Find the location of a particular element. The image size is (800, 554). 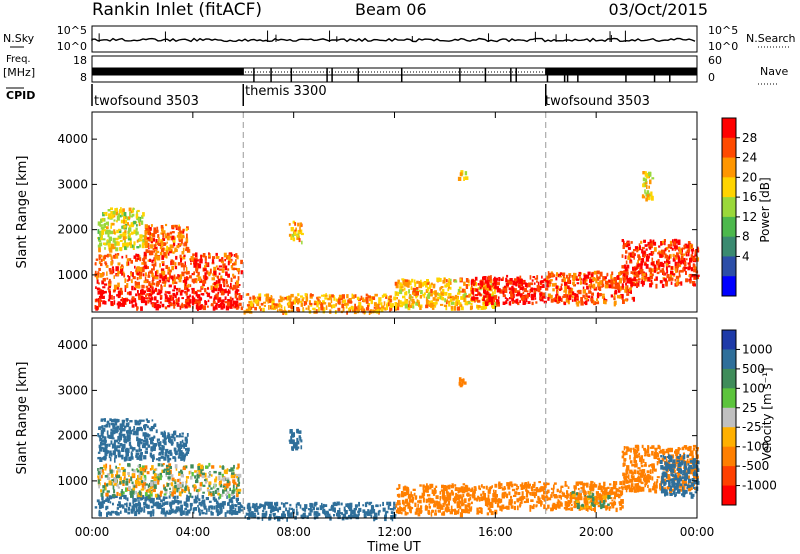

cpid-segment-label-3: twofsound 3503 is located at coordinates (597, 101).